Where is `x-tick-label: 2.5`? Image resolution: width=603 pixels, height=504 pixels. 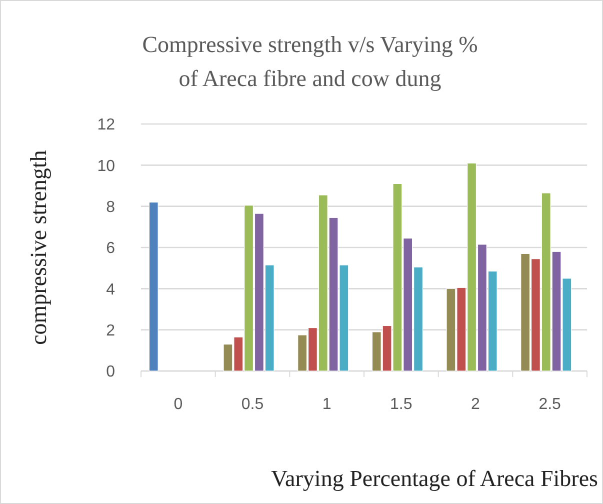 x-tick-label: 2.5 is located at coordinates (550, 404).